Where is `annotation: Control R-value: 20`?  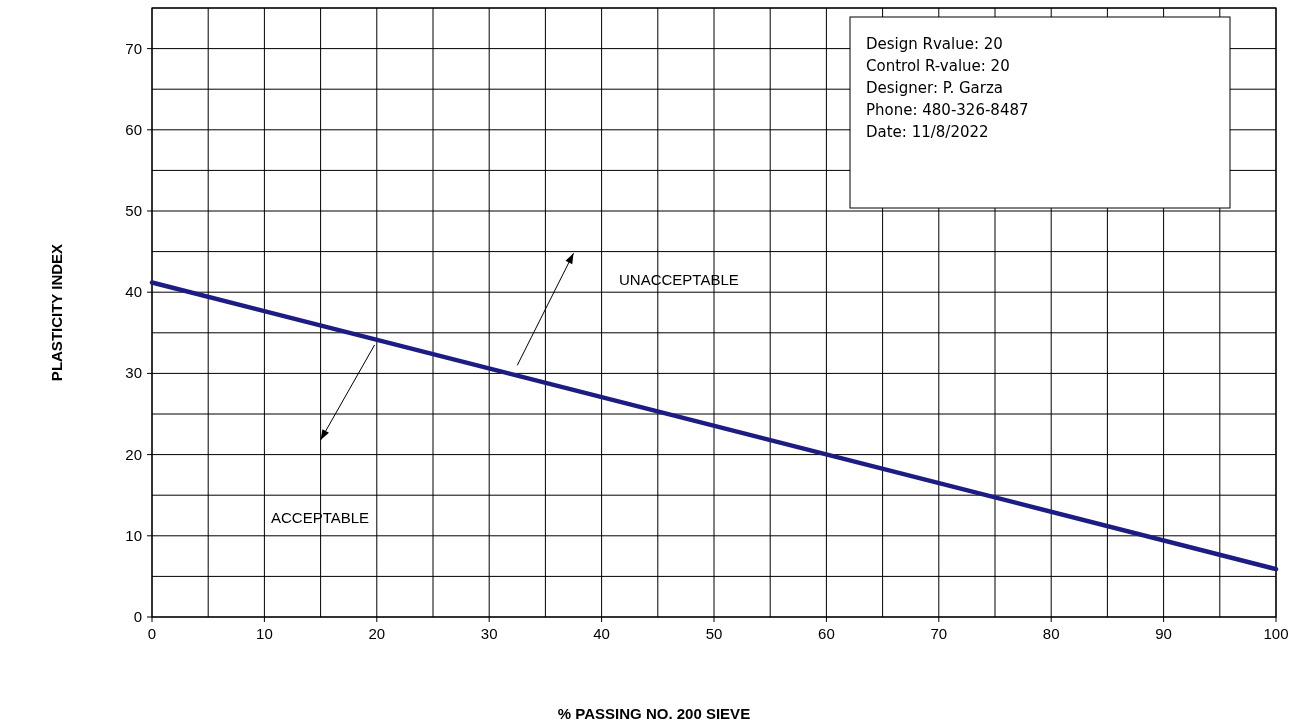
annotation: Control R-value: 20 is located at coordinates (938, 66).